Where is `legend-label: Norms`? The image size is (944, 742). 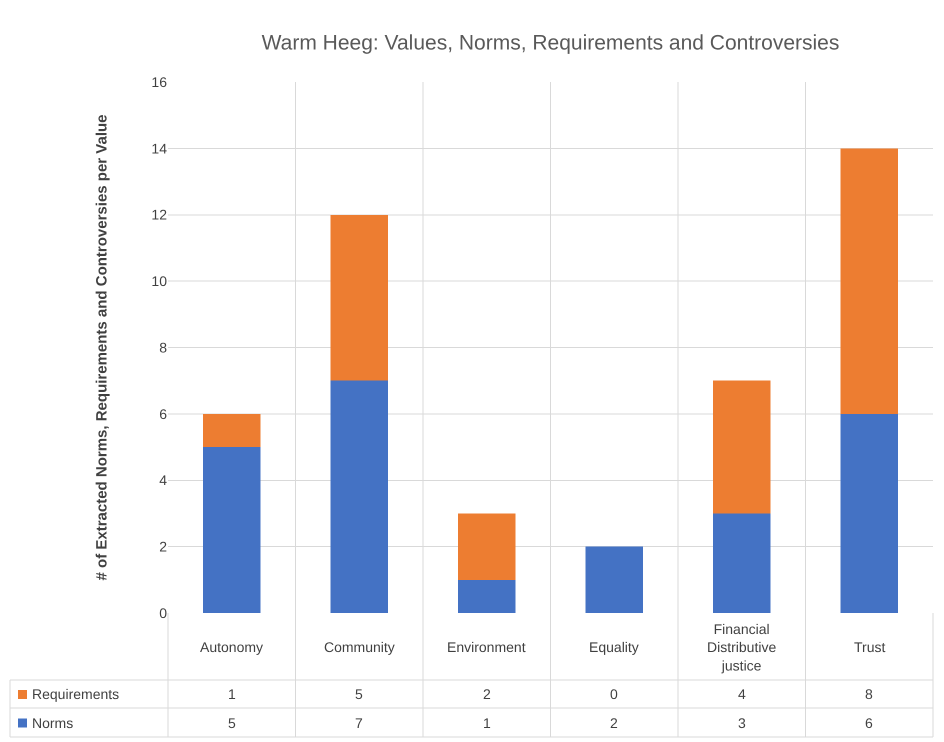 legend-label: Norms is located at coordinates (53, 723).